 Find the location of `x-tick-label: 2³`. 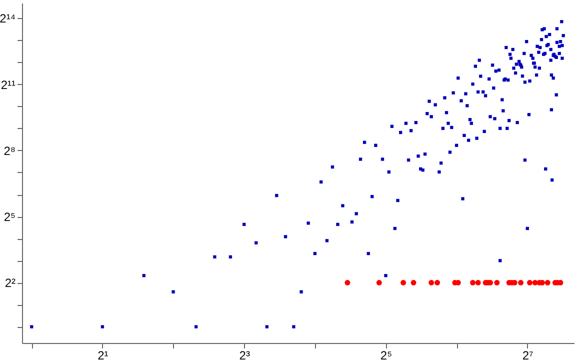

x-tick-label: 2³ is located at coordinates (244, 355).